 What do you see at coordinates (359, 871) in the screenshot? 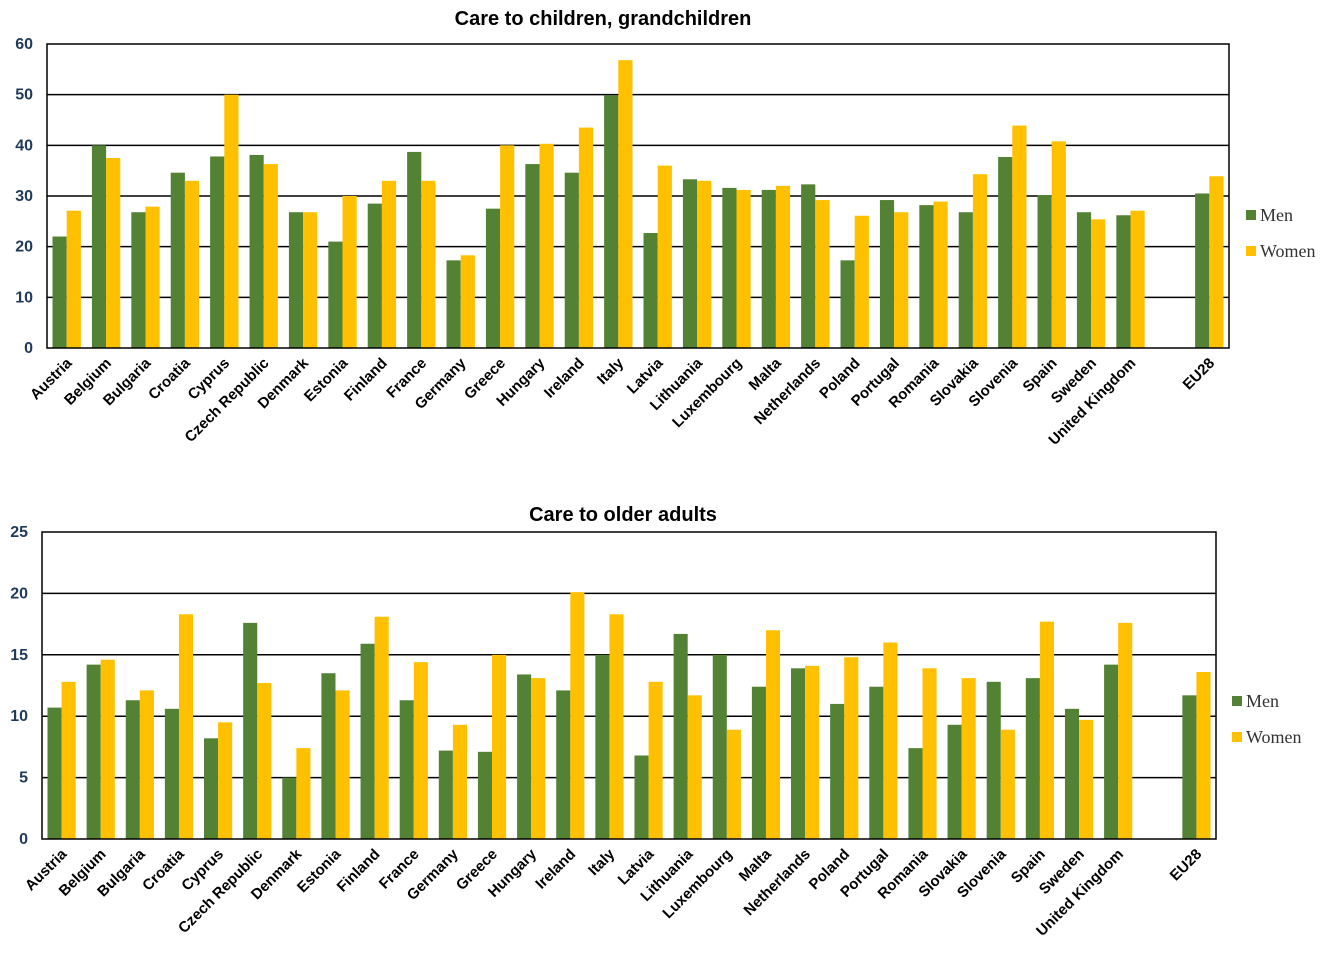
I see `x-tick-label: Finland` at bounding box center [359, 871].